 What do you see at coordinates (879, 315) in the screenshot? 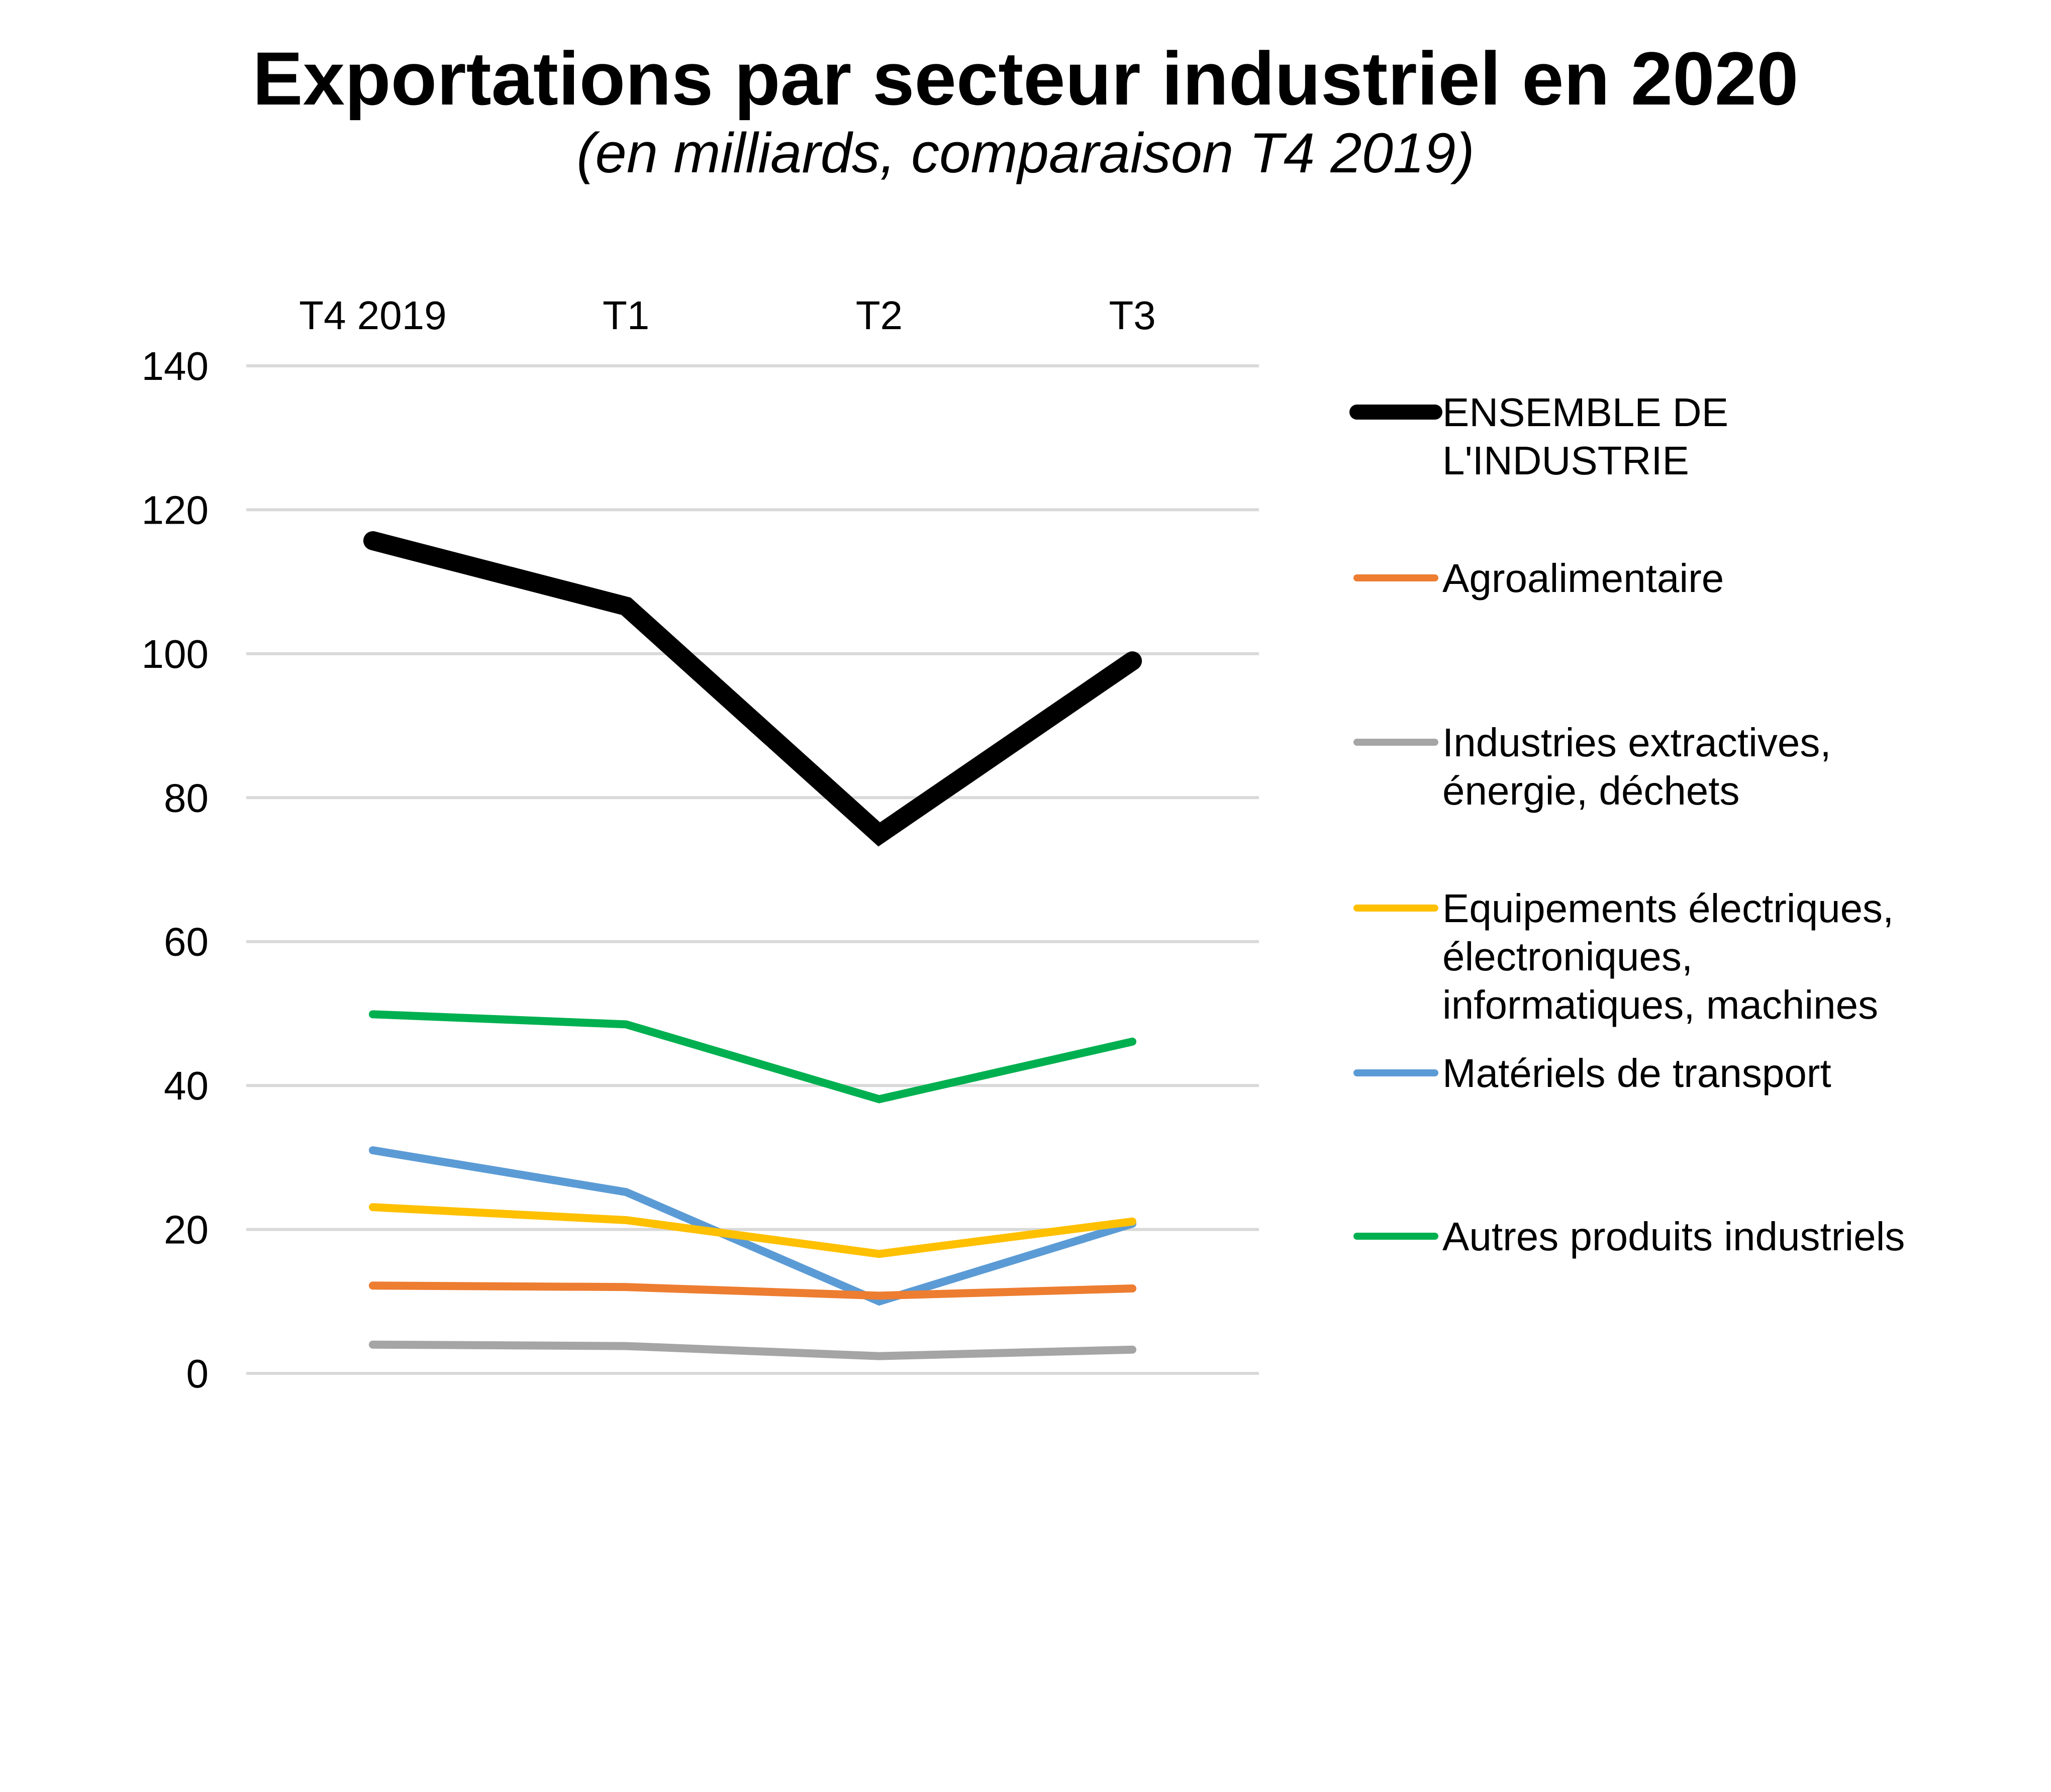
I see `x-tick-label: T2` at bounding box center [879, 315].